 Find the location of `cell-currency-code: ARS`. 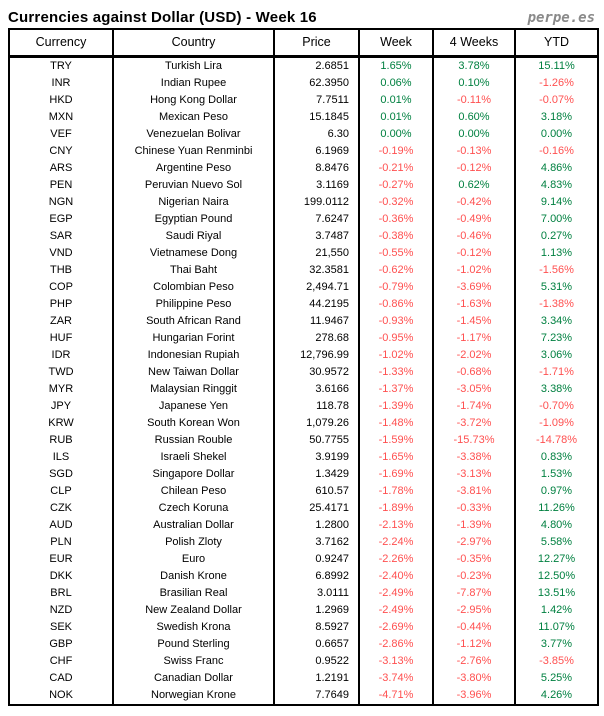

cell-currency-code: ARS is located at coordinates (61, 168).